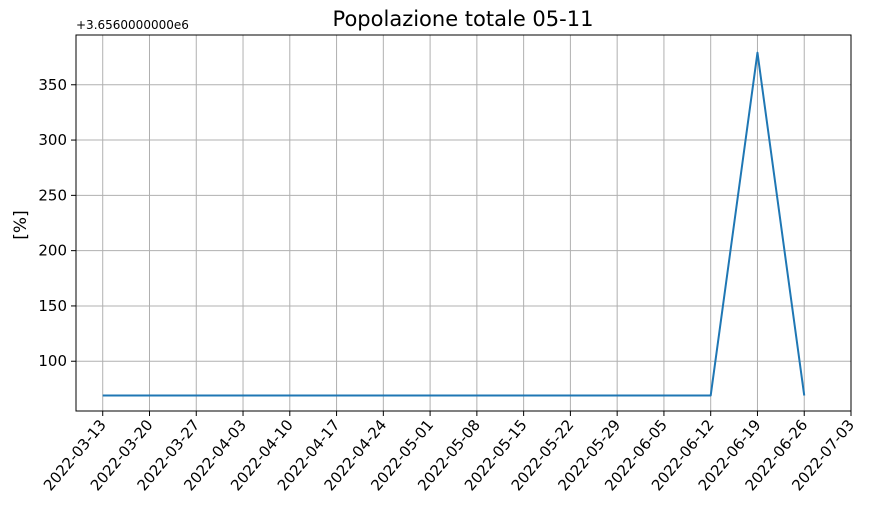 Image resolution: width=874 pixels, height=517 pixels. Describe the element at coordinates (21, 224) in the screenshot. I see `y-axis-label: [%]` at that location.